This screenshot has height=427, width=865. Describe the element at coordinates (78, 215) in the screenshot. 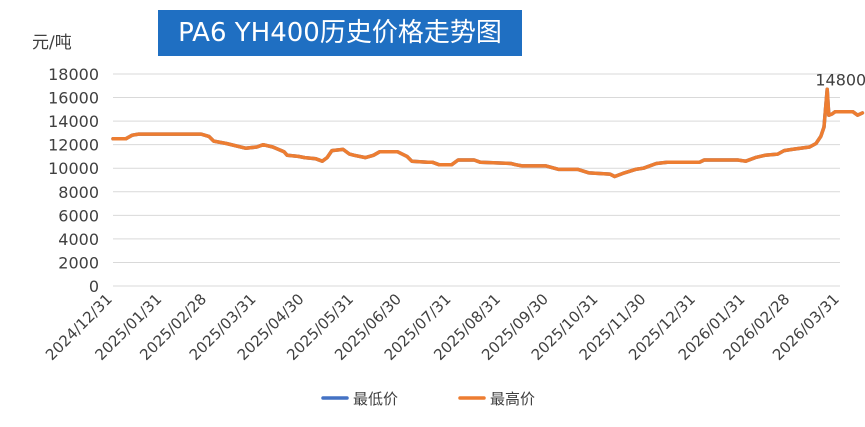

I see `y-tick-label: 6000` at that location.